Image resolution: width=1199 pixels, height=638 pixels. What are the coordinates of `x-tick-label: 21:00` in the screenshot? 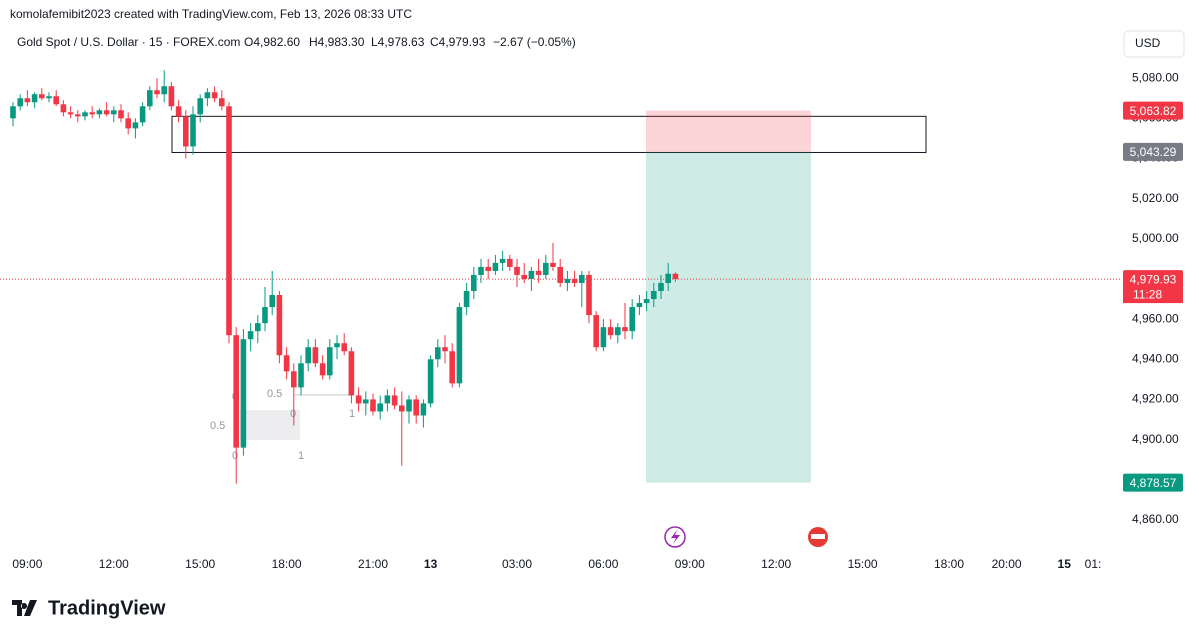 It's located at (373, 564).